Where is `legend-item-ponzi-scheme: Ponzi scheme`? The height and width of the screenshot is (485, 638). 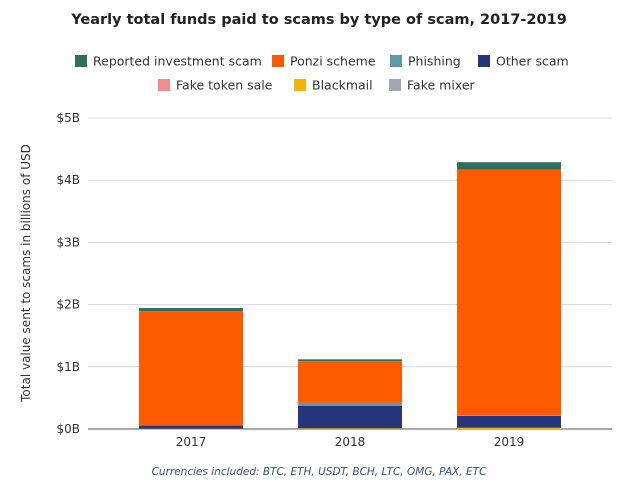
legend-item-ponzi-scheme: Ponzi scheme is located at coordinates (333, 61).